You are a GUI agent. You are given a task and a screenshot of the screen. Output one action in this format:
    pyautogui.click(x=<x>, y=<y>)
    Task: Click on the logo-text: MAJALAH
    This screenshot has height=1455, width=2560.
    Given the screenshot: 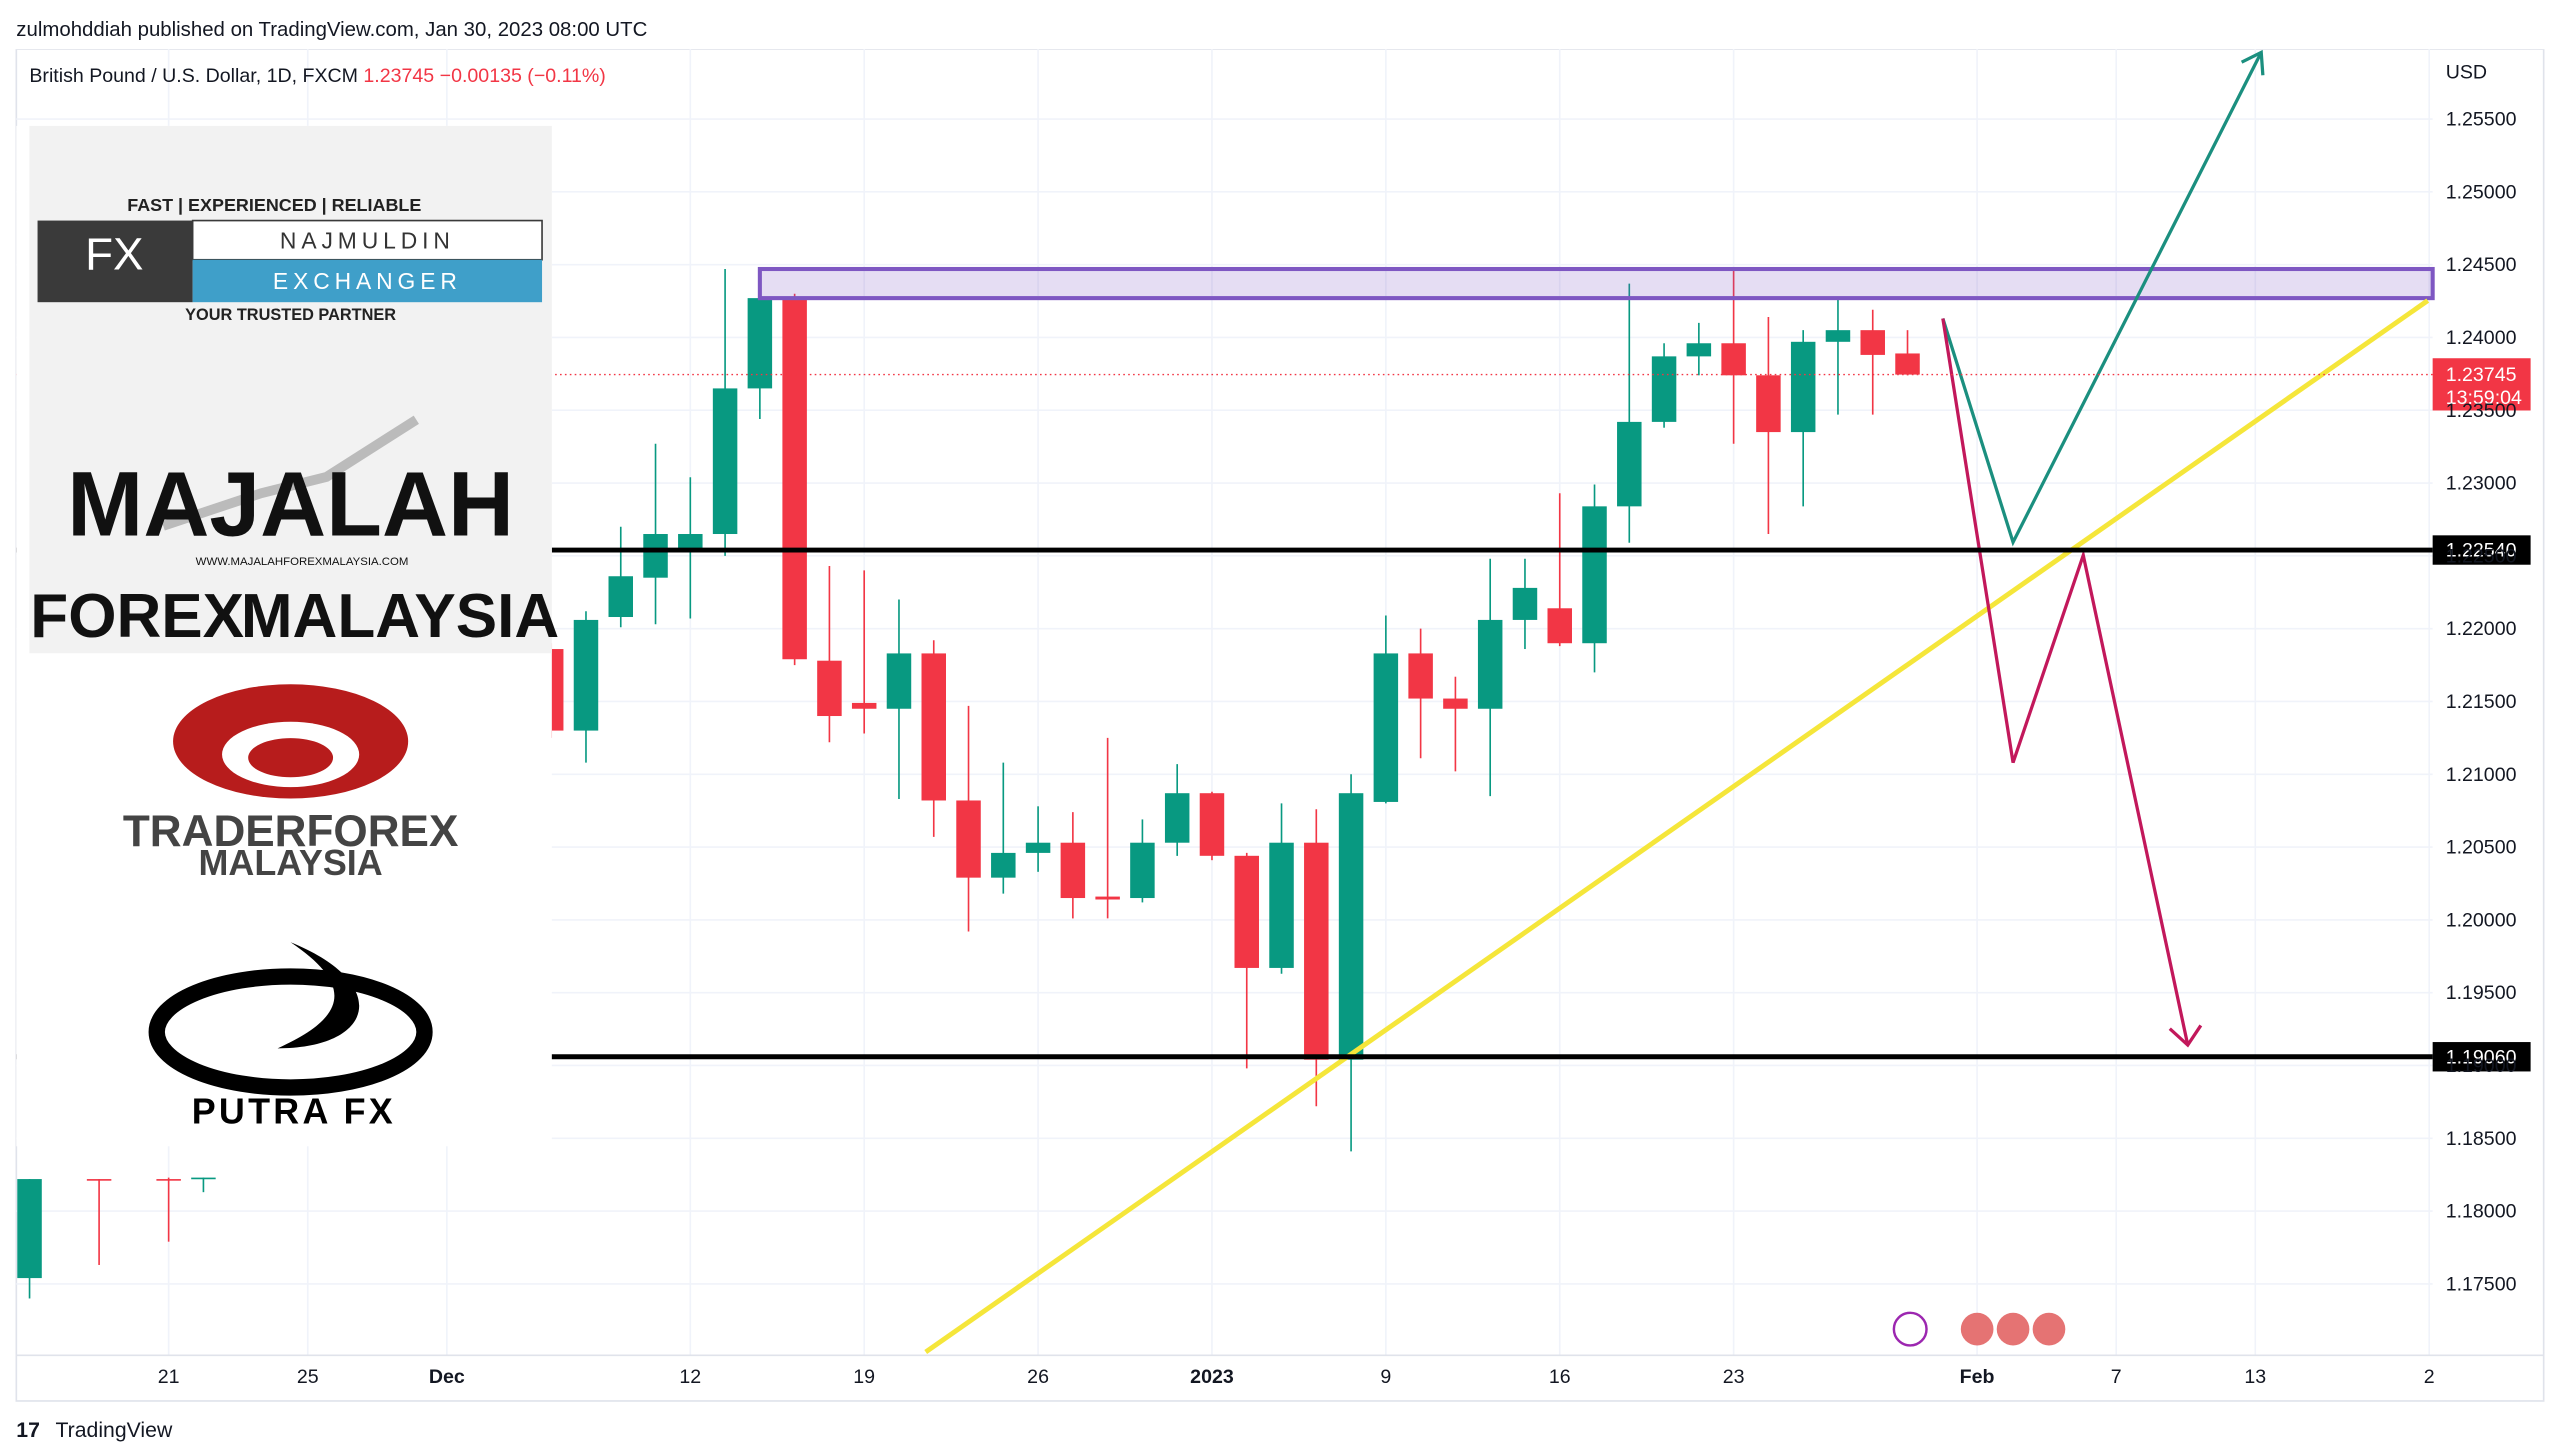 What is the action you would take?
    pyautogui.click(x=290, y=505)
    